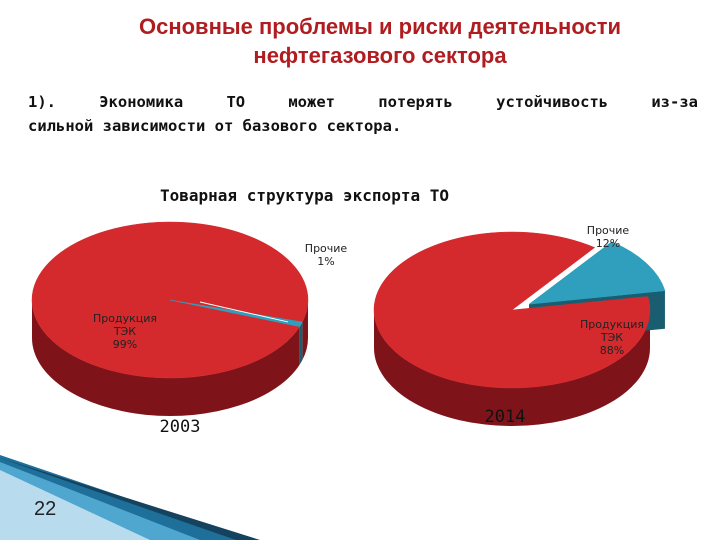 Image resolution: width=720 pixels, height=540 pixels. Describe the element at coordinates (608, 237) in the screenshot. I see `slice-label-2014-1: Прочие 12%` at that location.